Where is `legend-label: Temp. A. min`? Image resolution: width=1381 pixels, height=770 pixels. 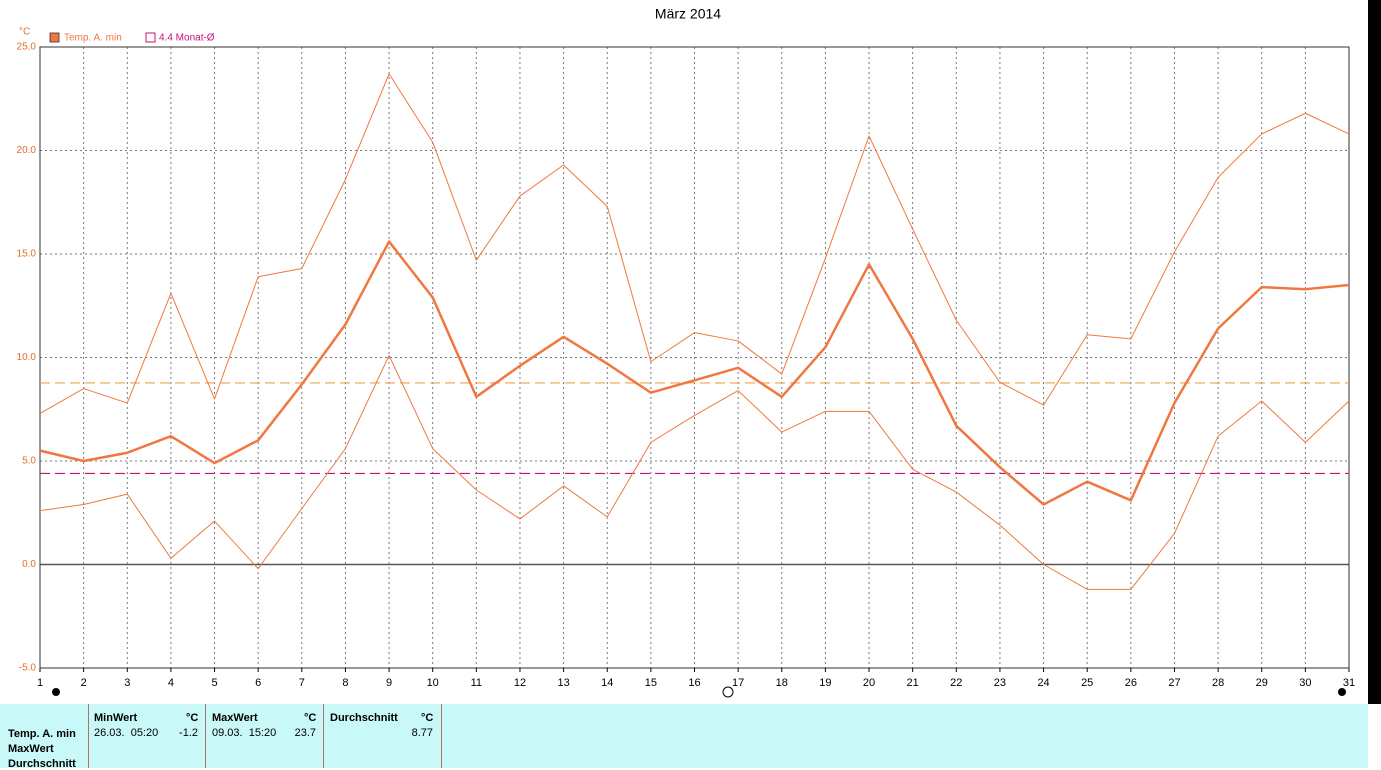 legend-label: Temp. A. min is located at coordinates (93, 38).